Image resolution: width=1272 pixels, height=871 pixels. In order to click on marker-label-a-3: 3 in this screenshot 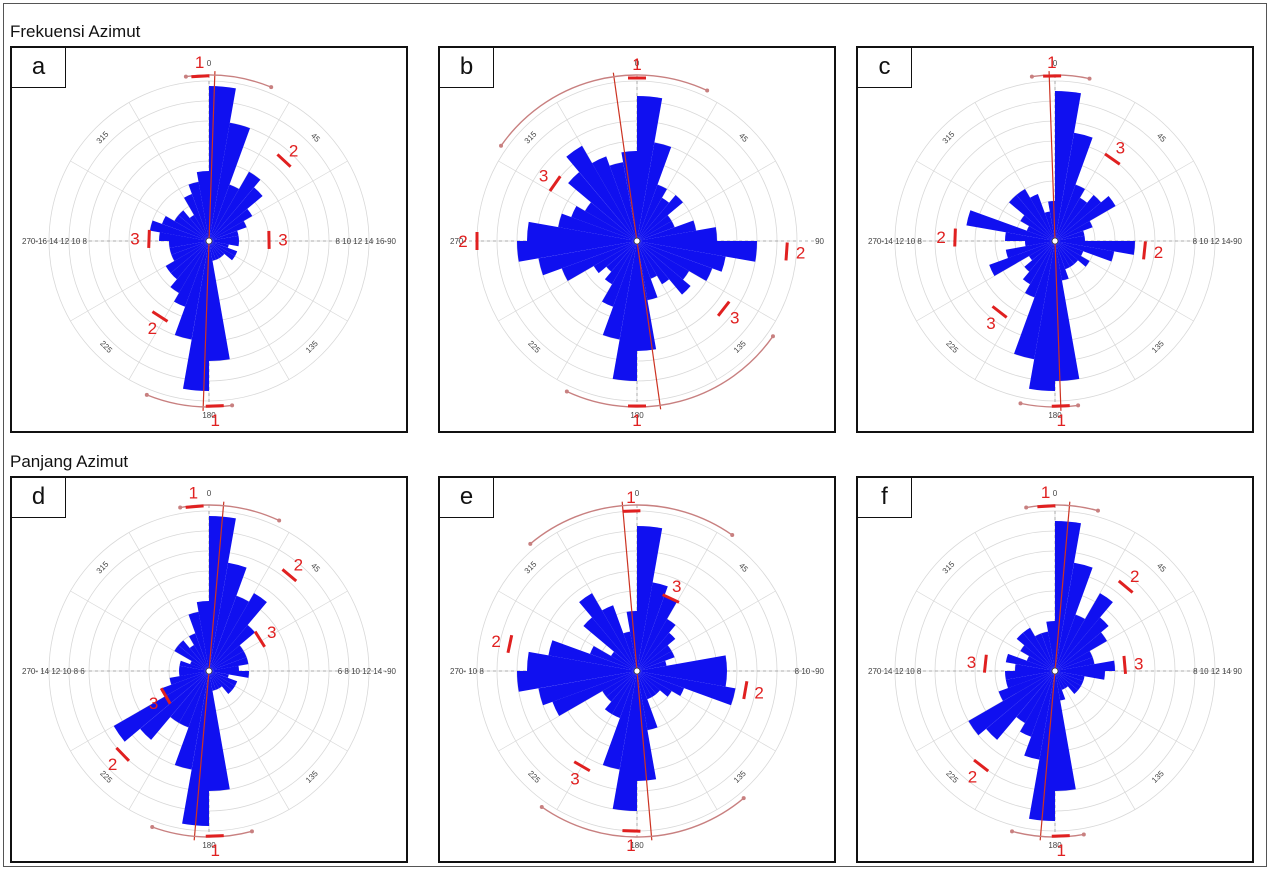, I will do `click(134, 238)`.